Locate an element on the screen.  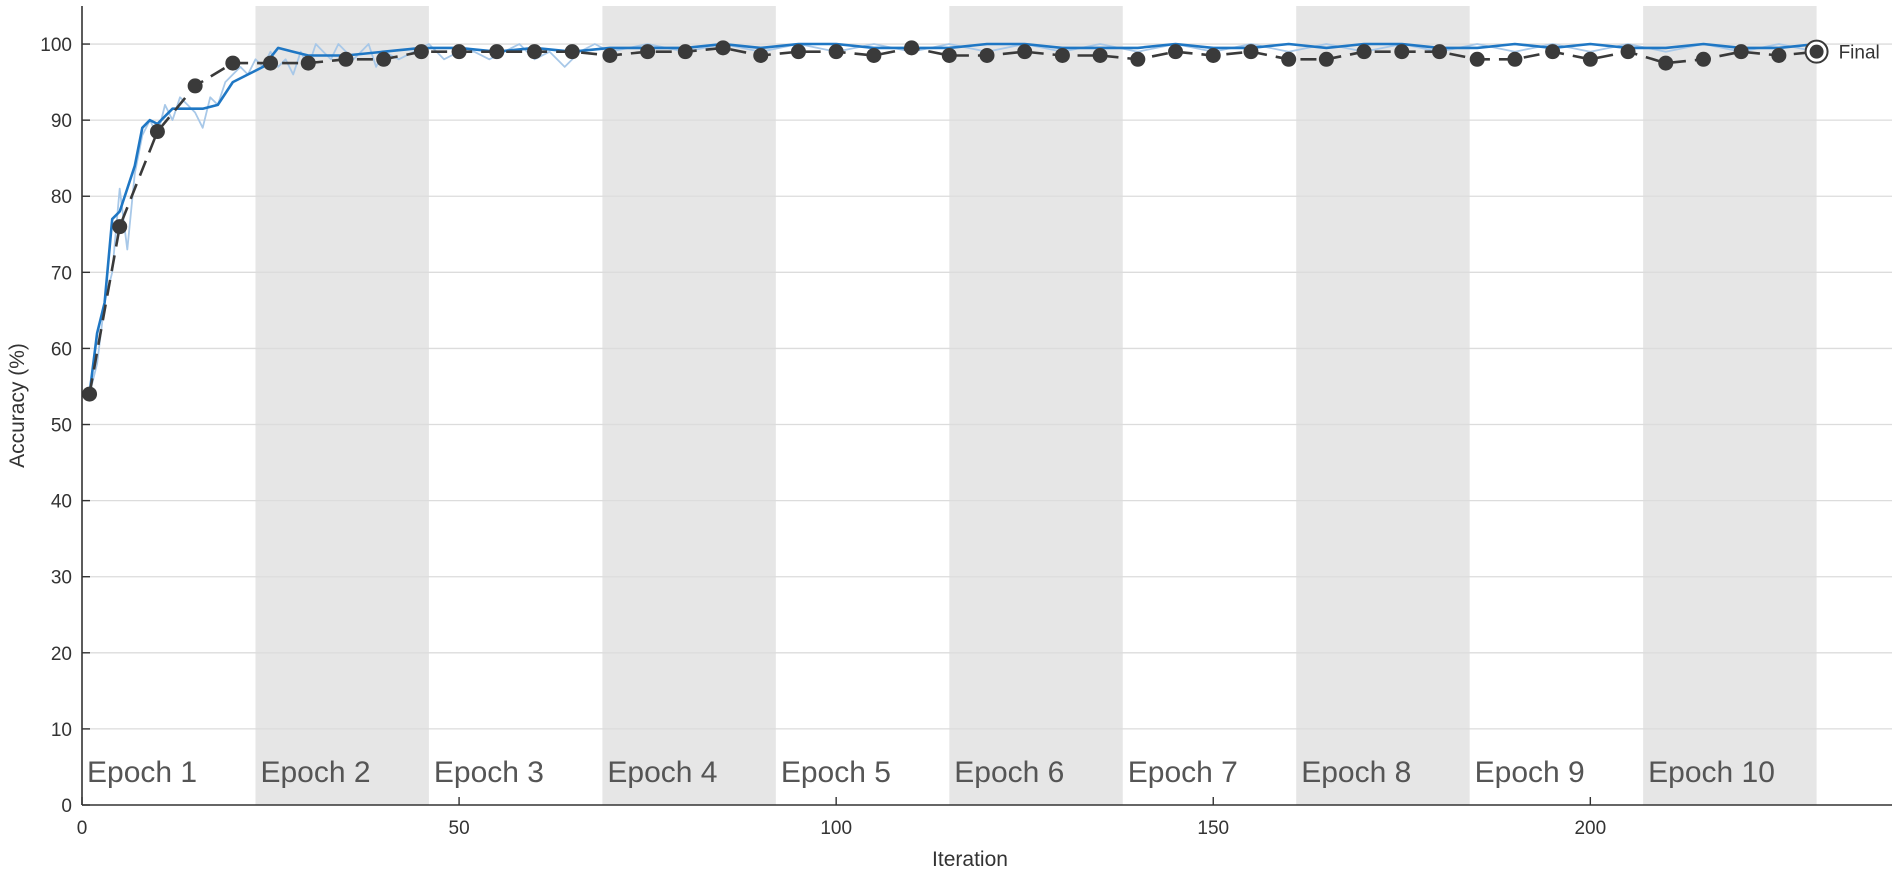
y-axis-title: Accuracy (%) is located at coordinates (17, 405).